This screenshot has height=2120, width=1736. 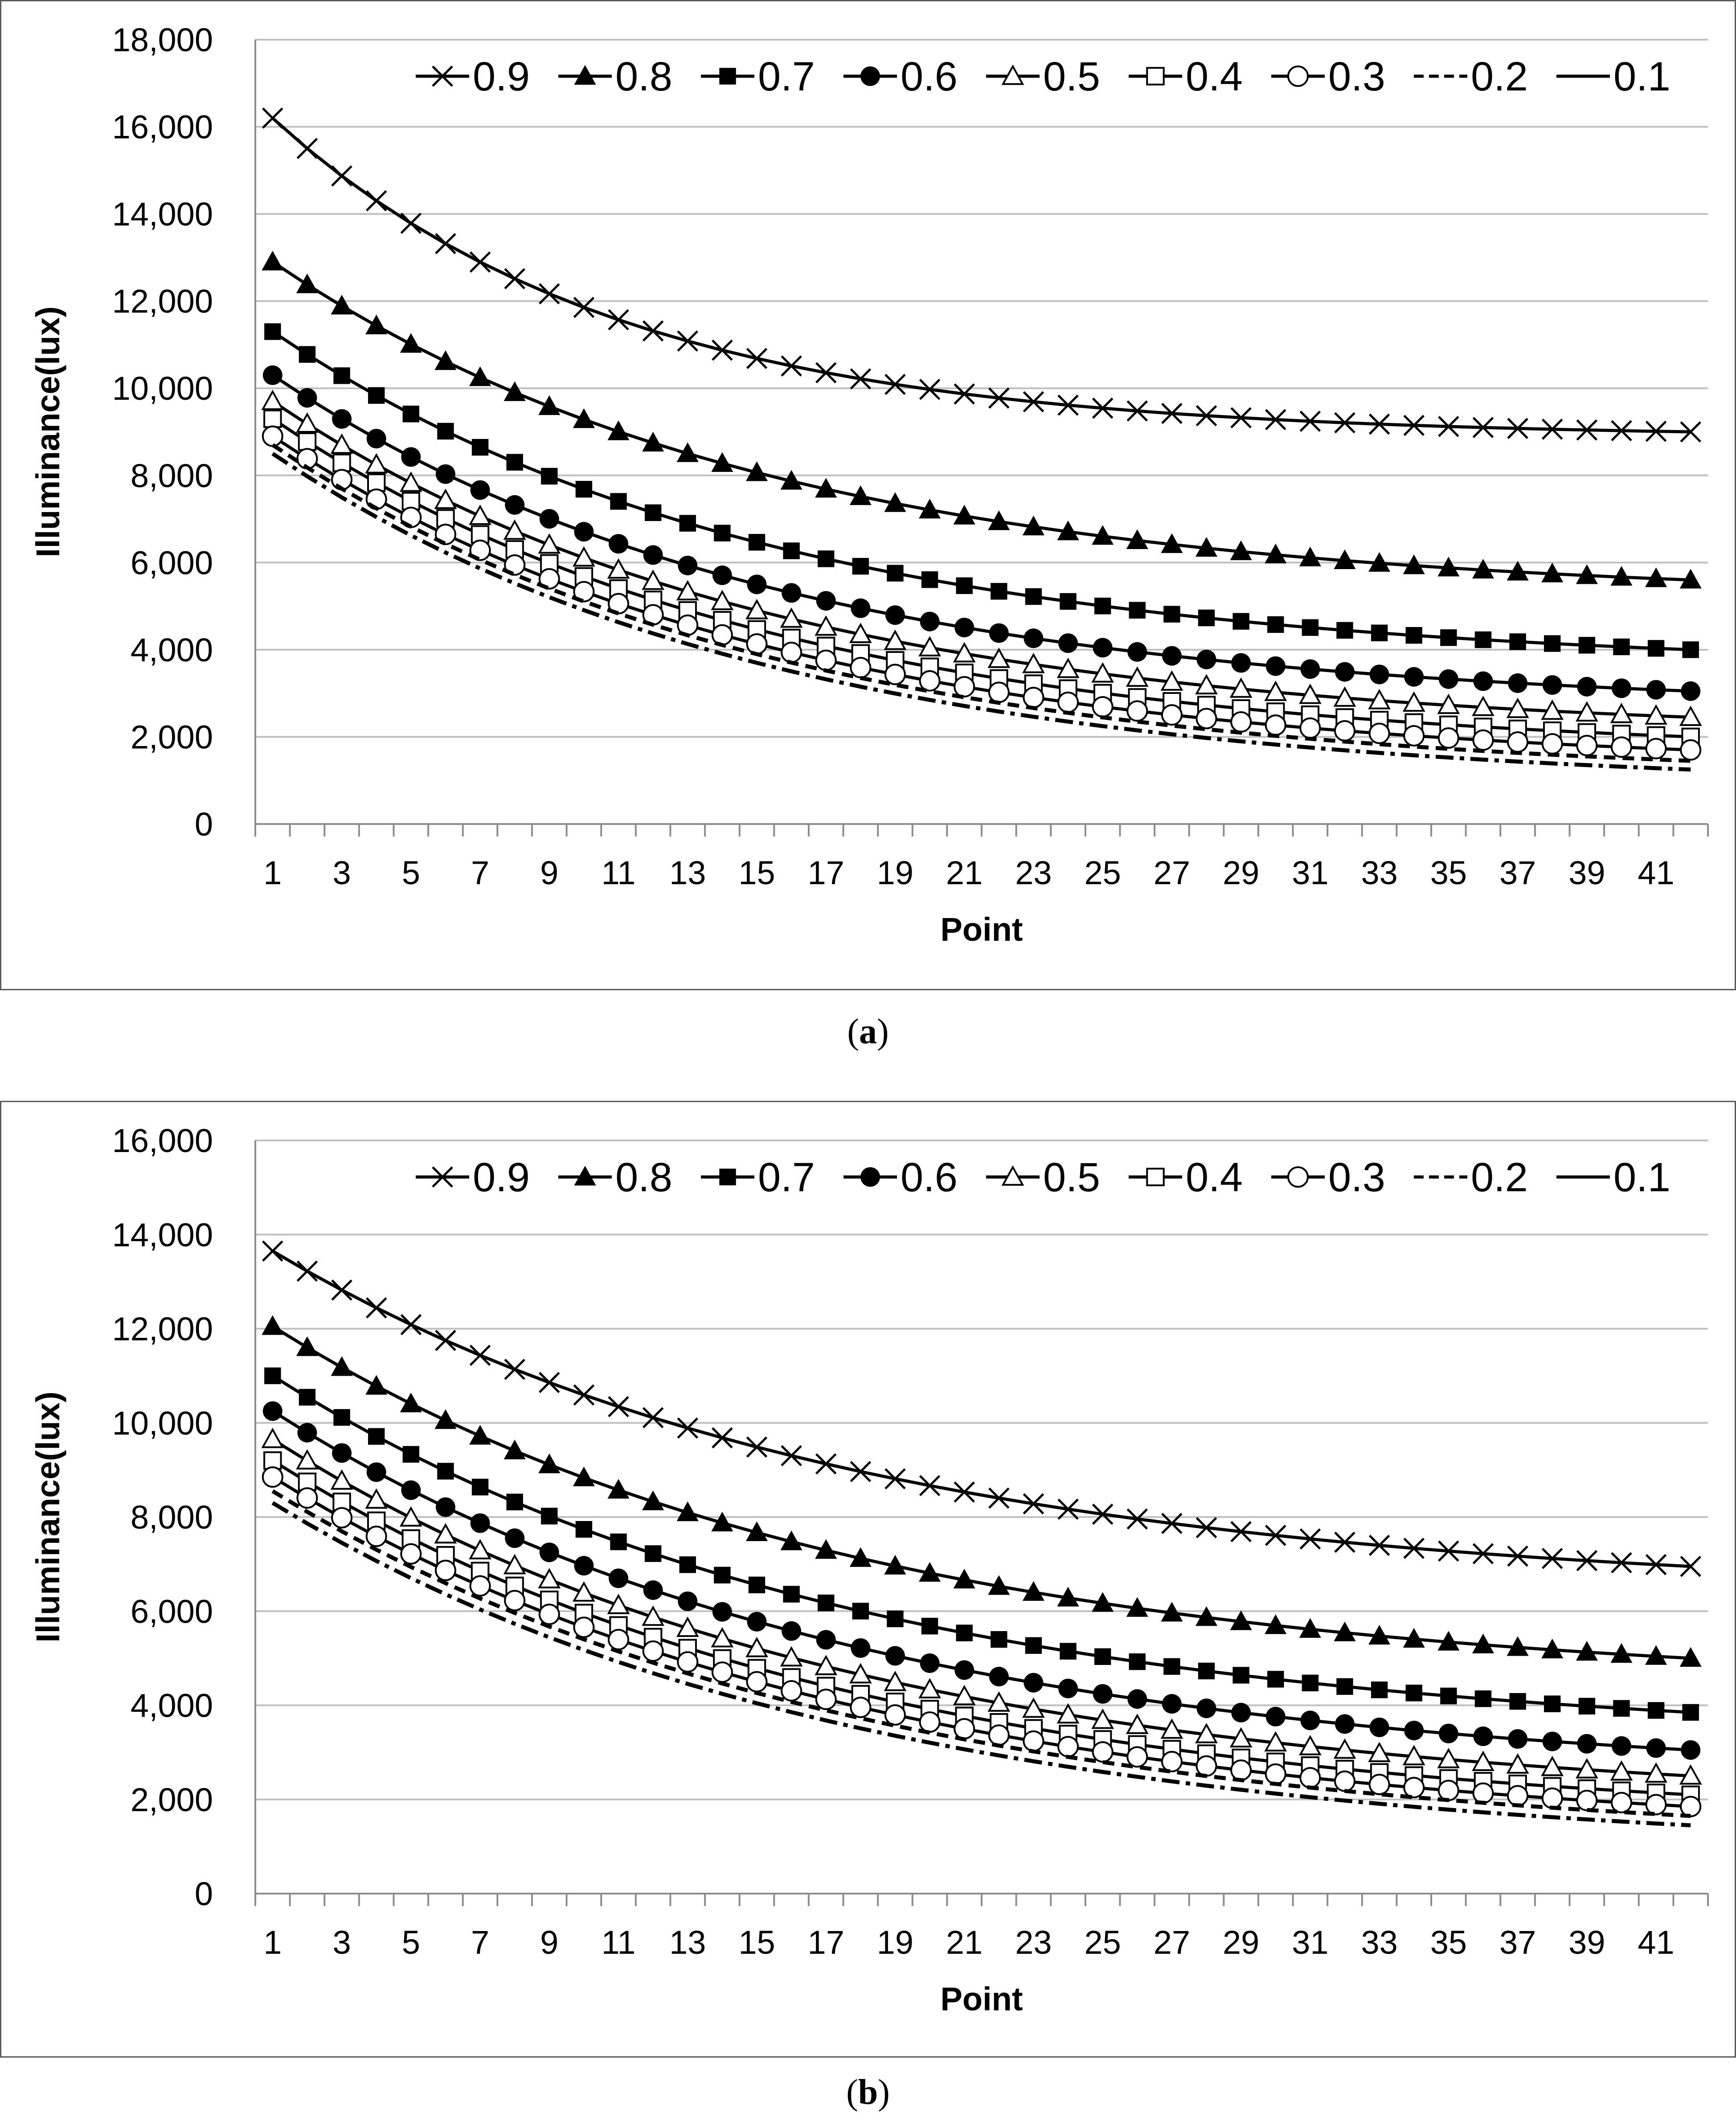 I want to click on y-tick-label: 18,000, so click(x=162, y=39).